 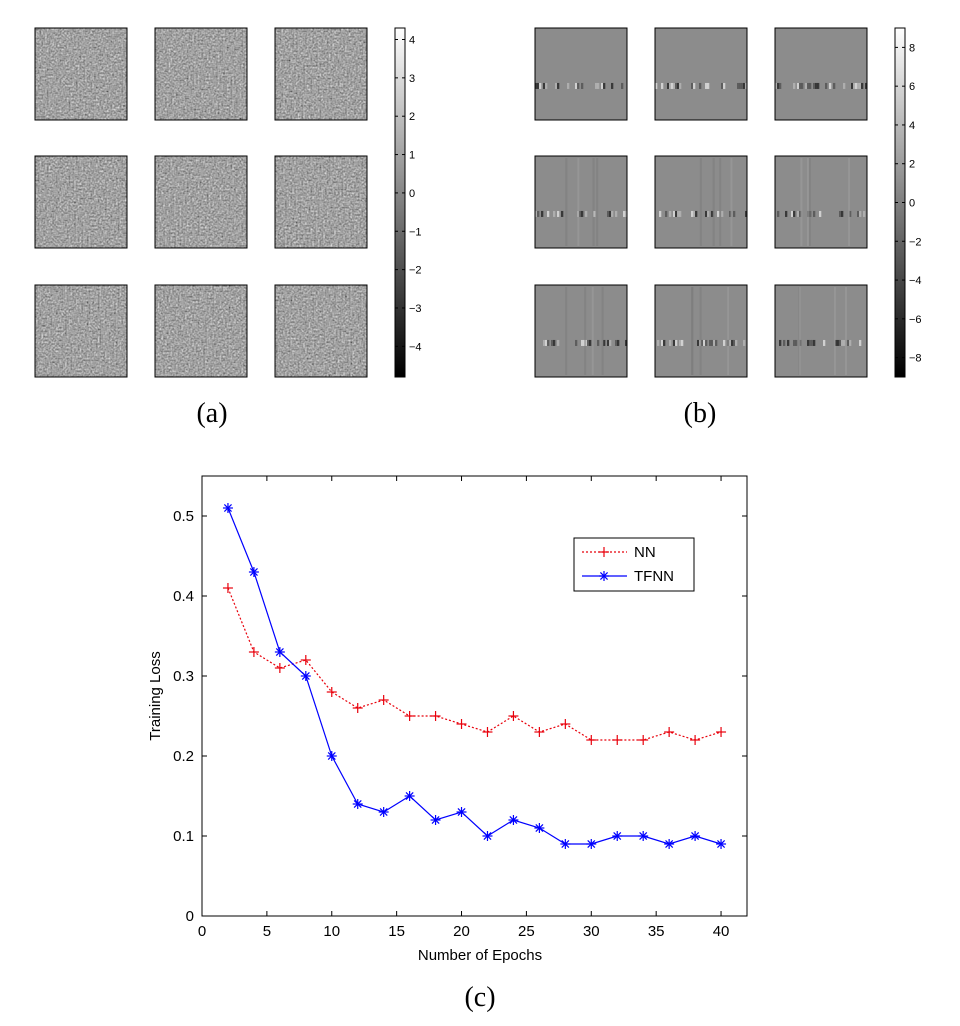 What do you see at coordinates (908, 202) in the screenshot?
I see `panel-b-colorbar: 8 6 4 2 0 −2 −4 −6 −8` at bounding box center [908, 202].